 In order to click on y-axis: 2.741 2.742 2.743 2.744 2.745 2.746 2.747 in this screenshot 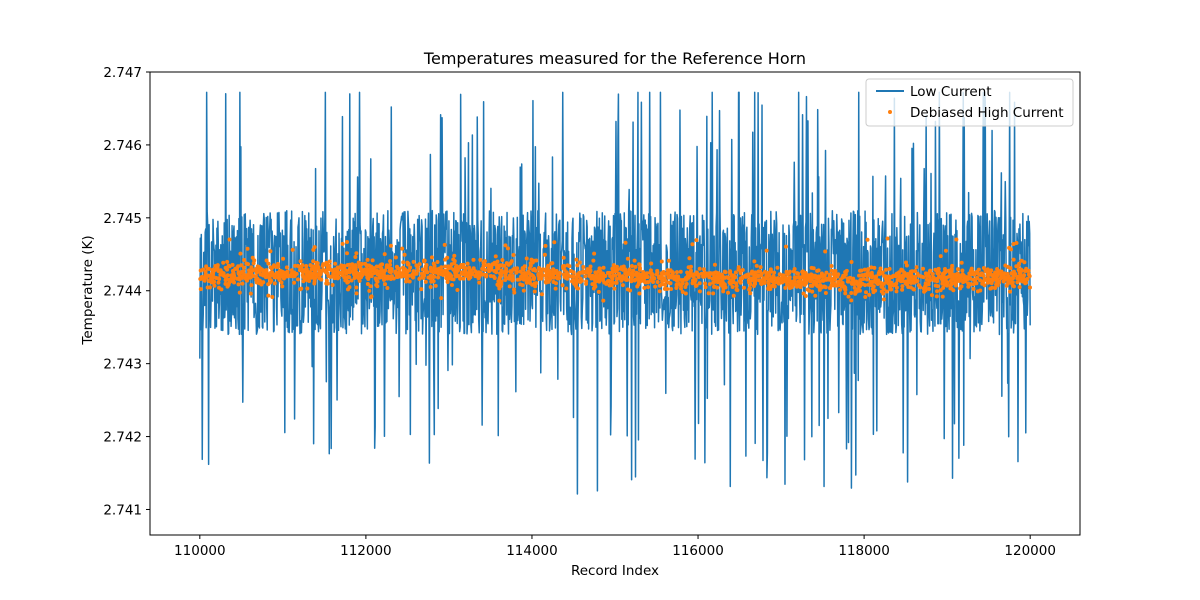, I will do `click(126, 291)`.